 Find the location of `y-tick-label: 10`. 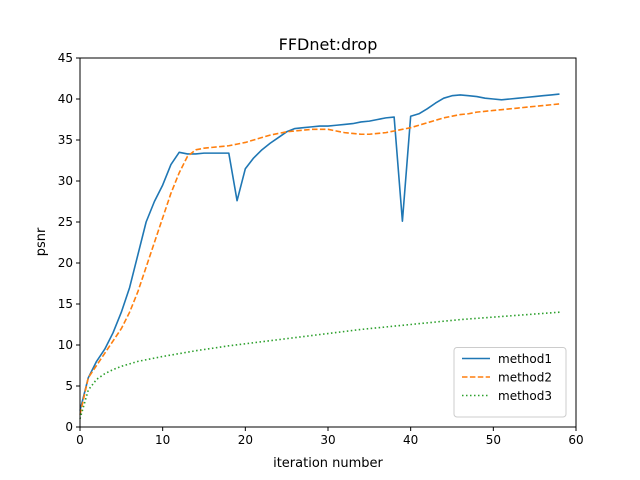

y-tick-label: 10 is located at coordinates (65, 345).